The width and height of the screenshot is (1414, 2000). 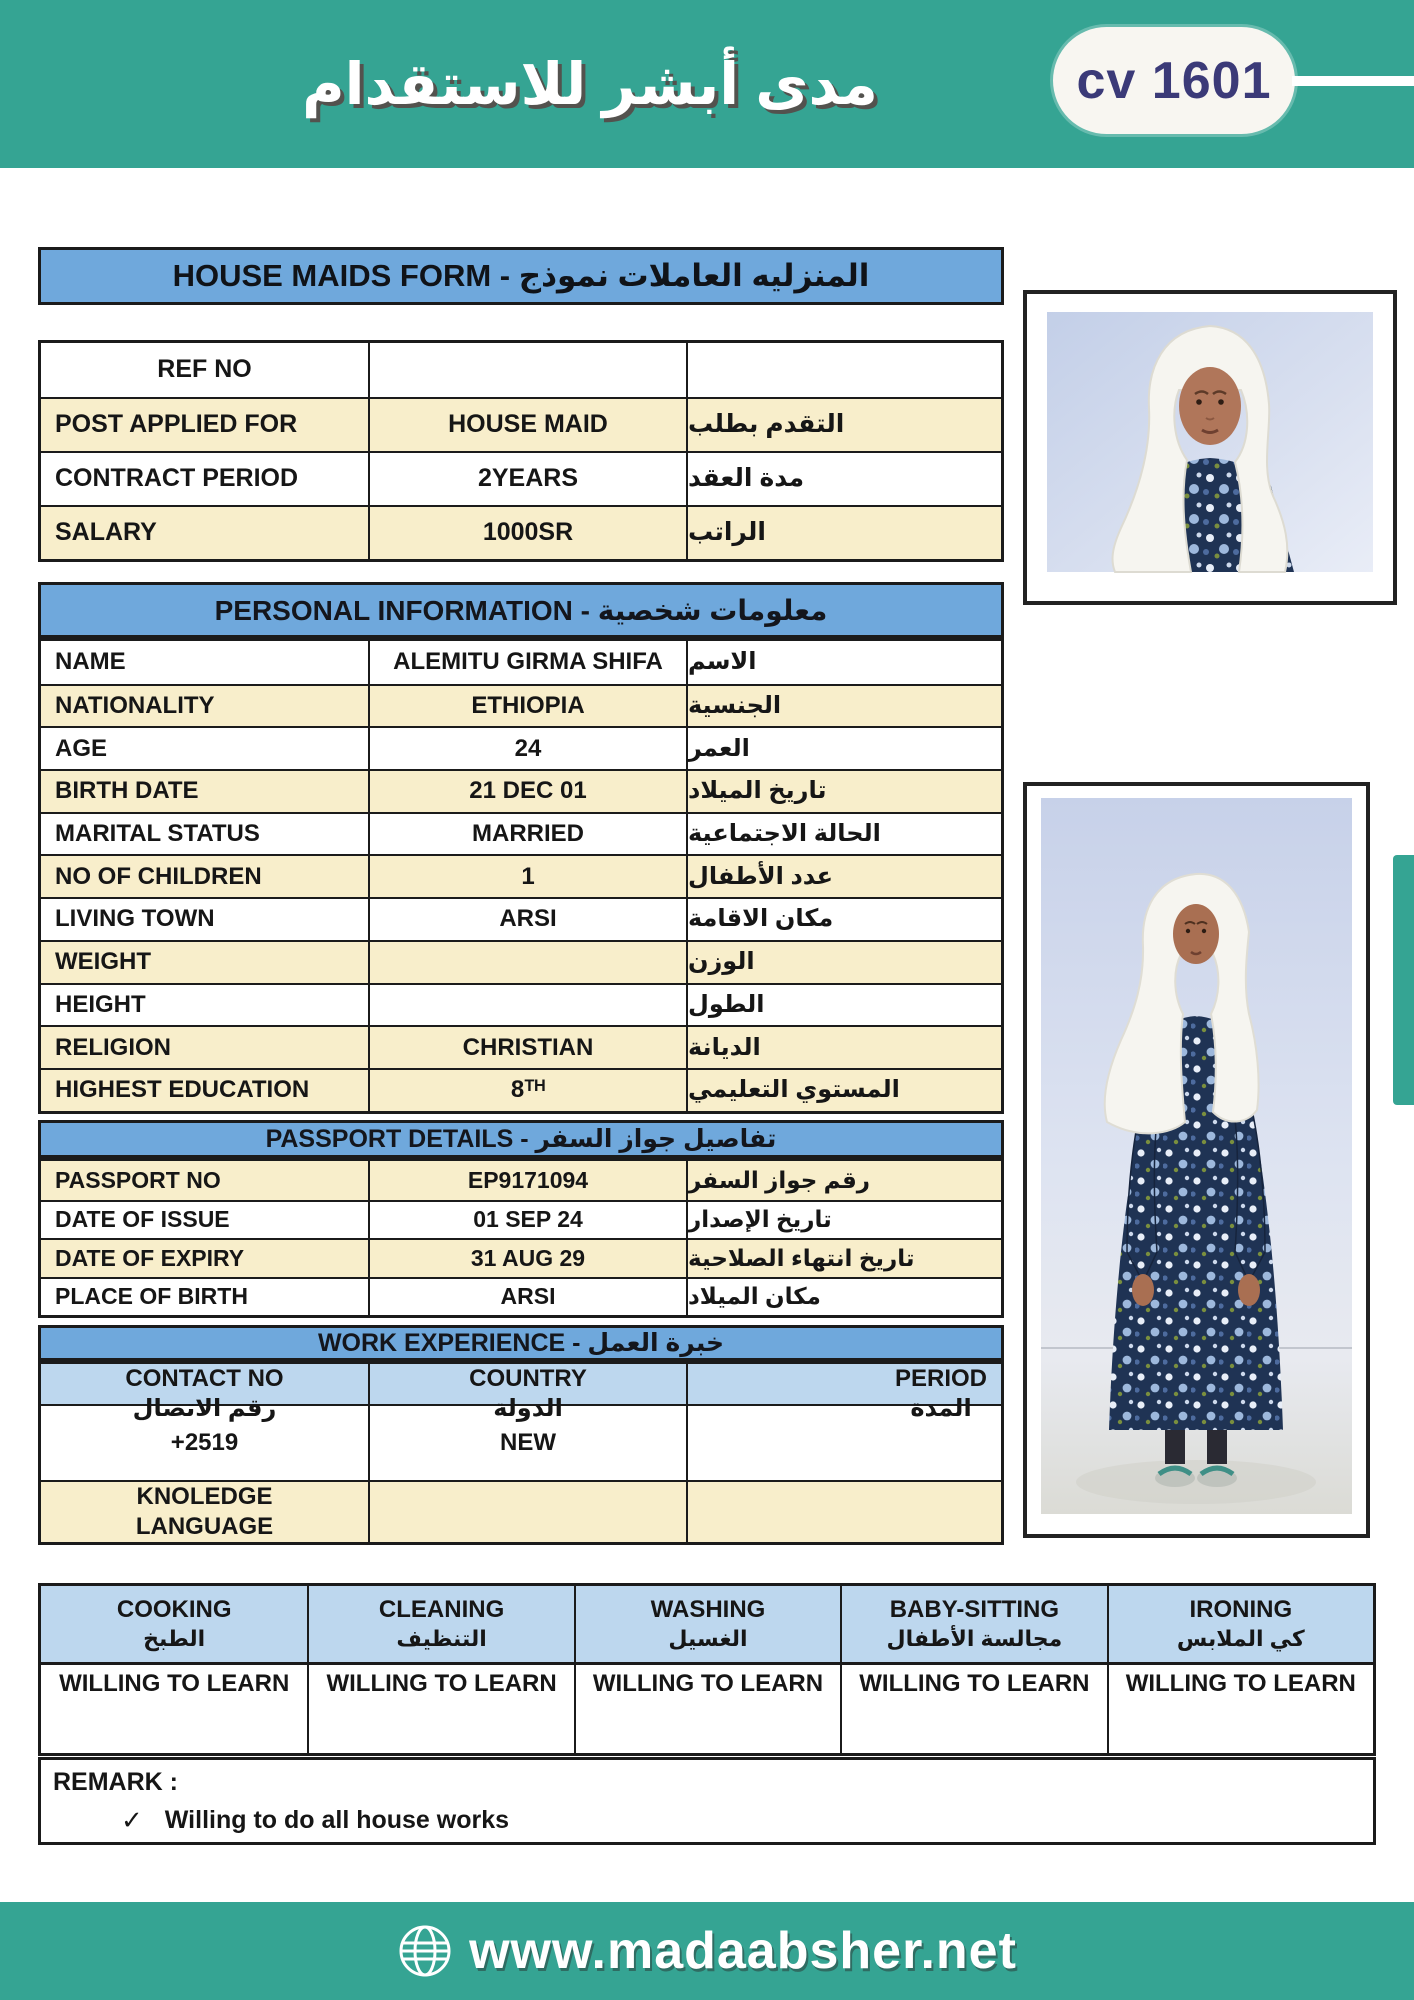 What do you see at coordinates (127, 791) in the screenshot?
I see `field-label: BIRTH DATE` at bounding box center [127, 791].